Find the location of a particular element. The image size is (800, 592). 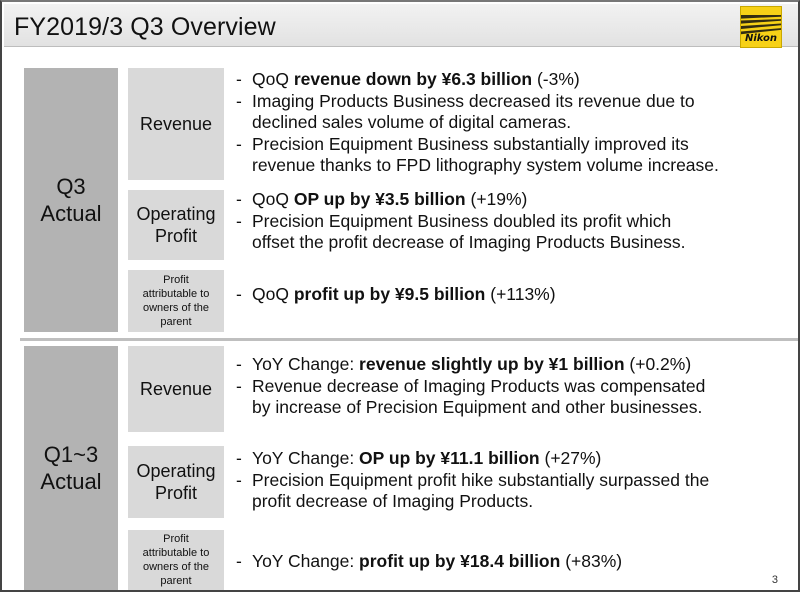

bullet-change: (+27%) is located at coordinates (570, 458).